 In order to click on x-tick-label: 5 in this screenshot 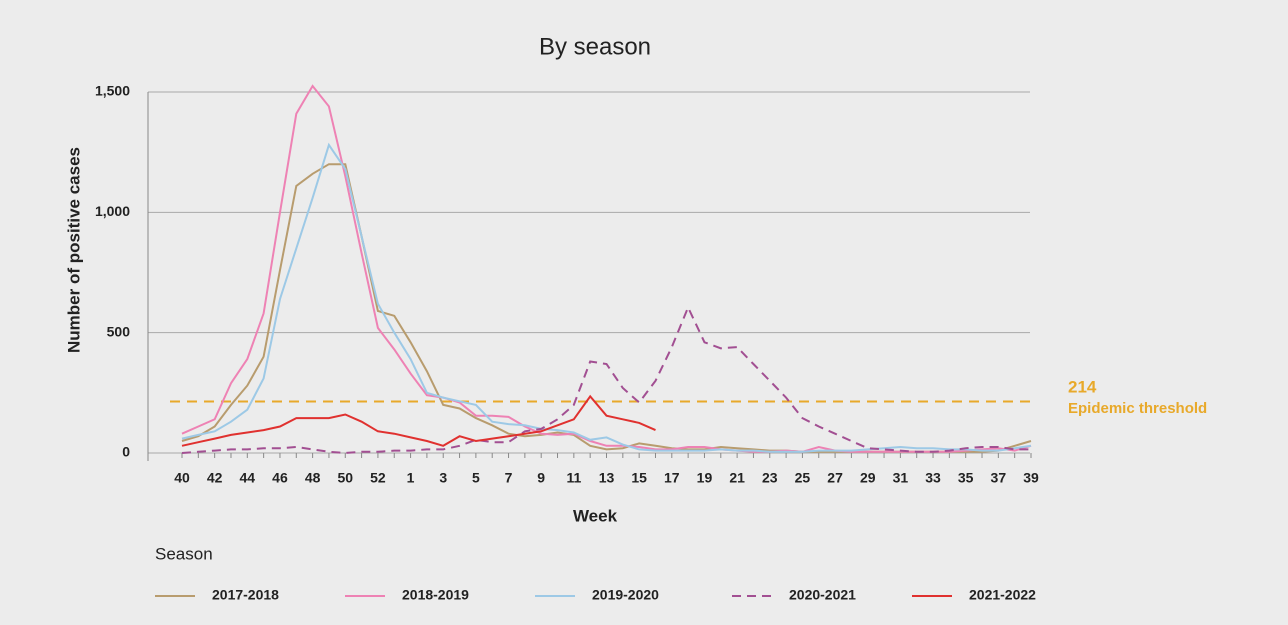, I will do `click(476, 478)`.